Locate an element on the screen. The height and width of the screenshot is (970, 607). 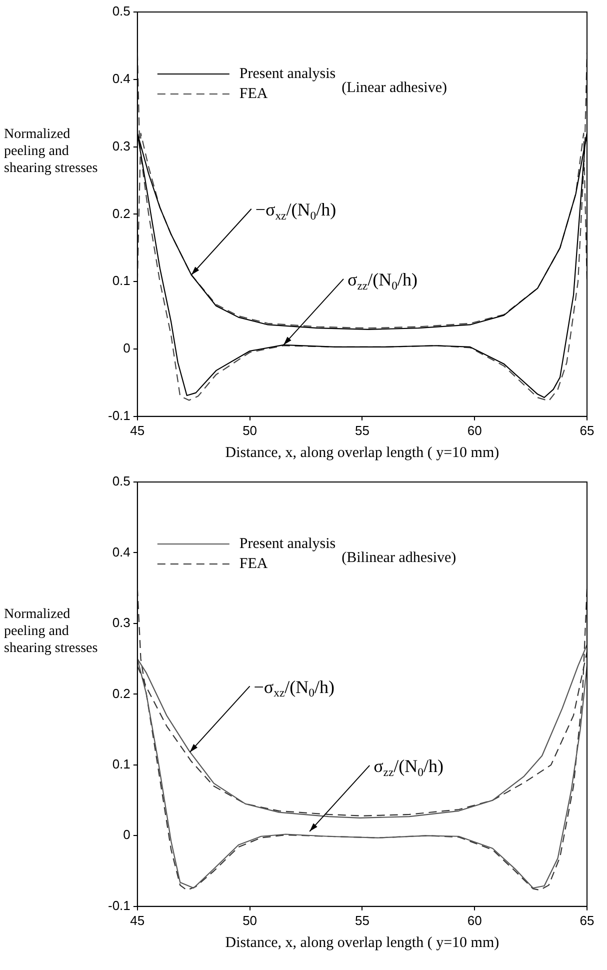
annotation: (Bilinear adhesive) is located at coordinates (399, 558).